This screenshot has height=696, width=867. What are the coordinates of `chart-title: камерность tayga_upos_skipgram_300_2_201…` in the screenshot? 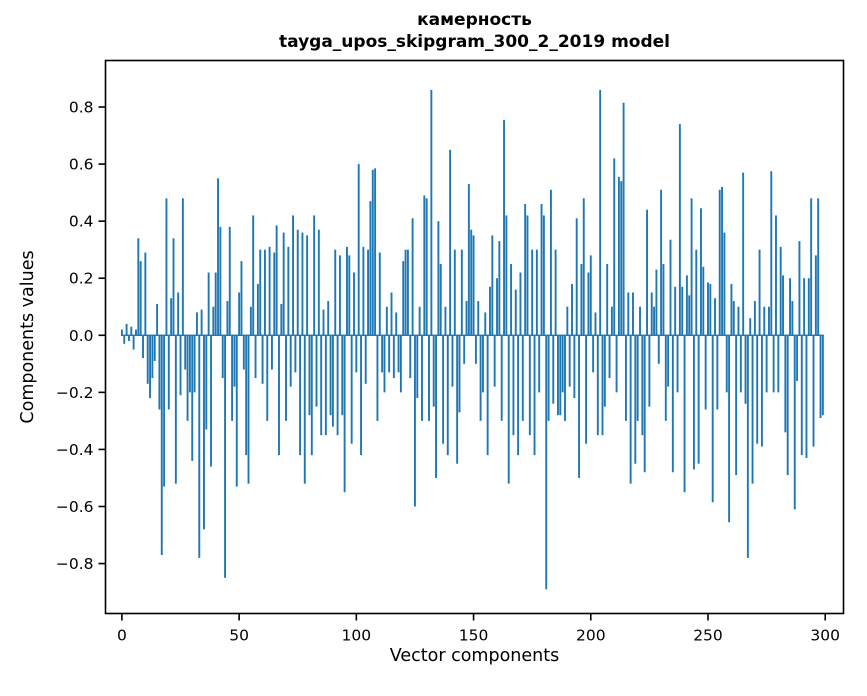 It's located at (474, 31).